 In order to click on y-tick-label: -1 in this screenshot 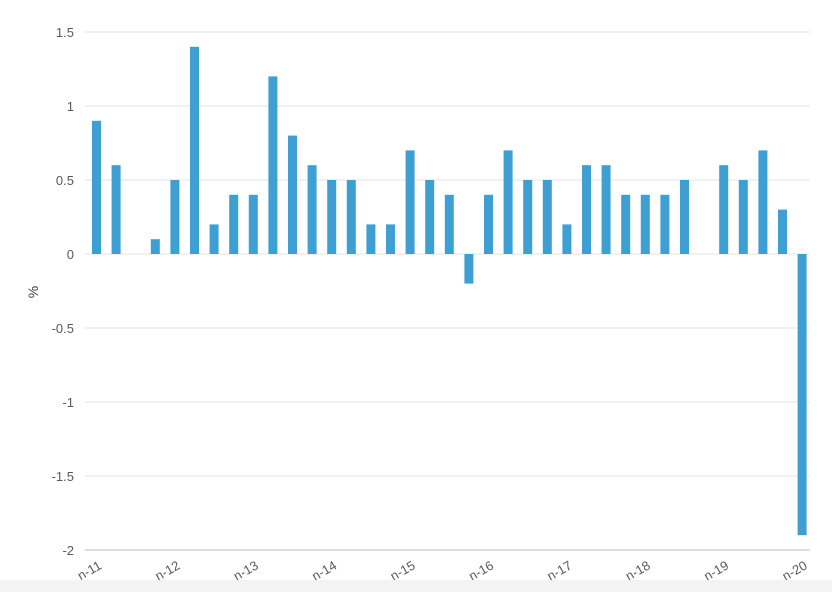, I will do `click(68, 402)`.